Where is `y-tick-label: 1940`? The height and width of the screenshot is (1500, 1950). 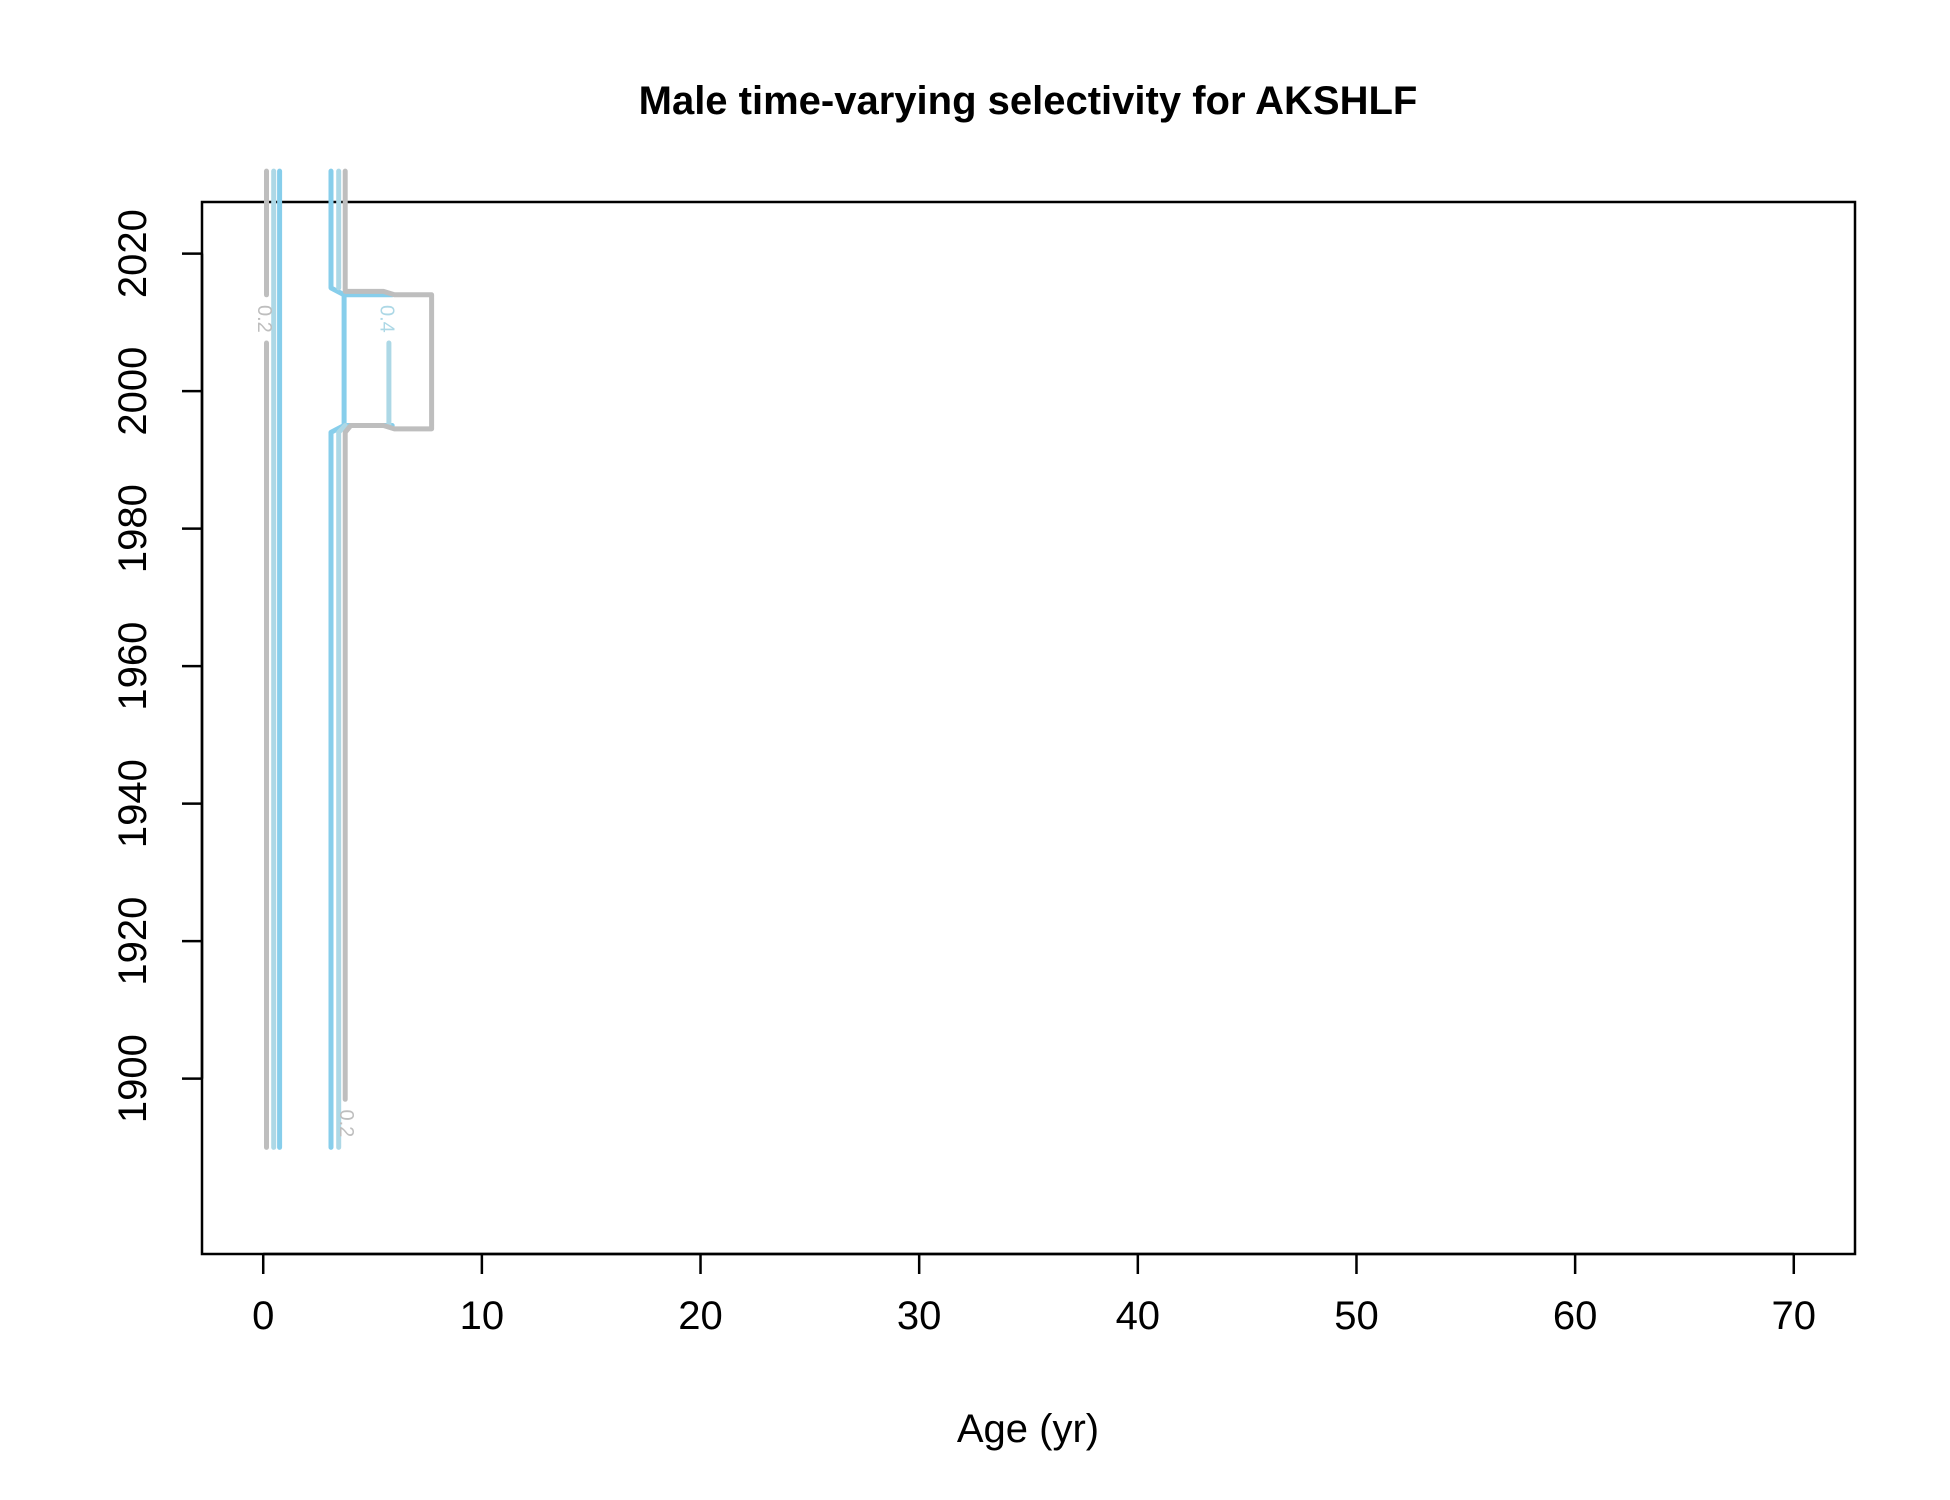
y-tick-label: 1940 is located at coordinates (133, 803).